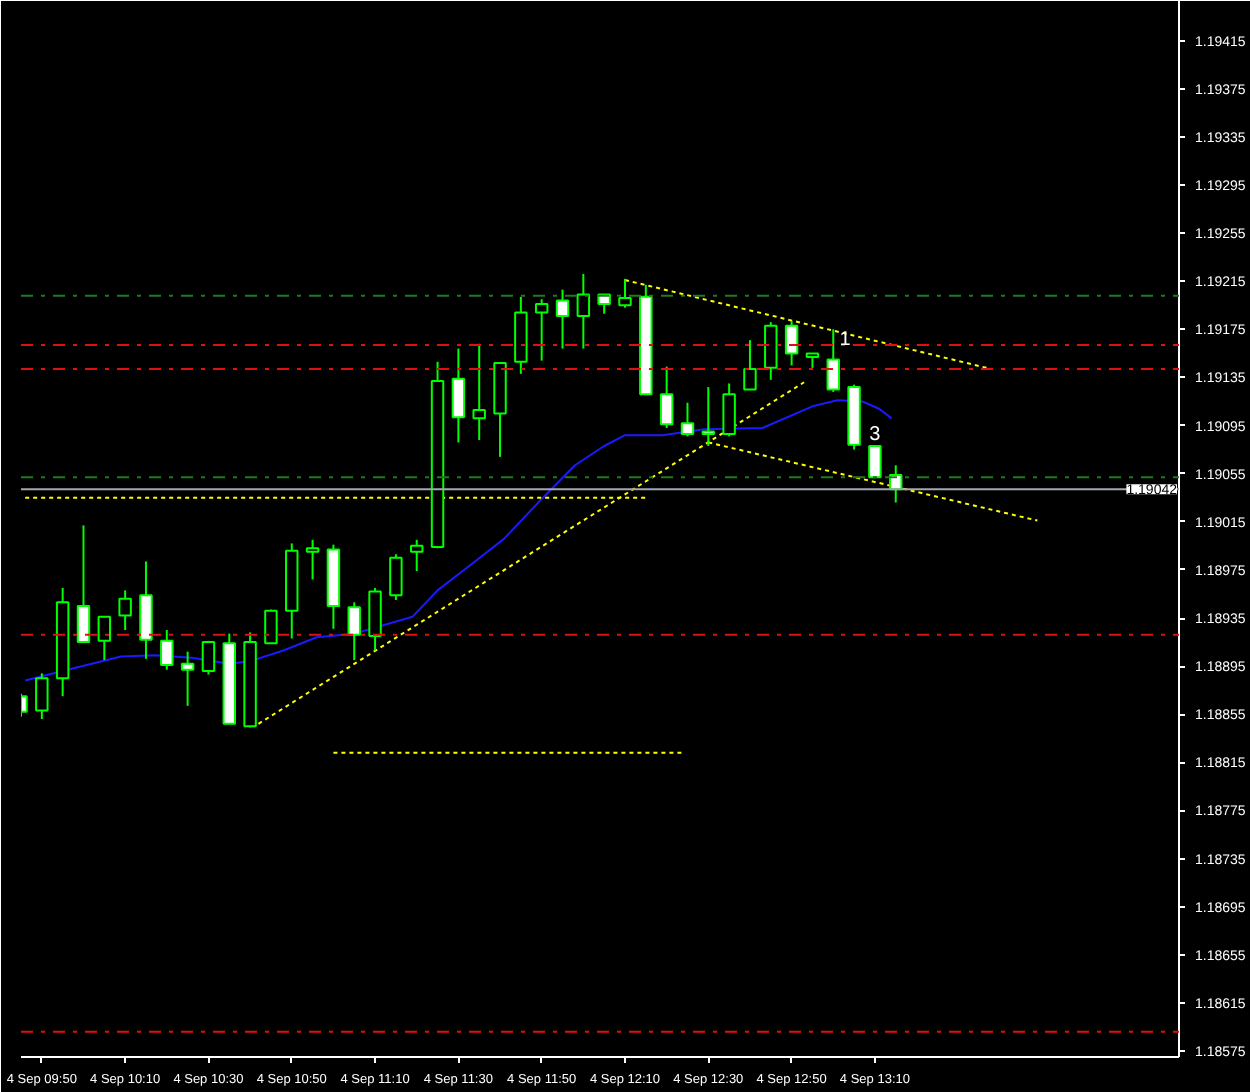 The image size is (1250, 1092). What do you see at coordinates (875, 435) in the screenshot?
I see `annotation: 3` at bounding box center [875, 435].